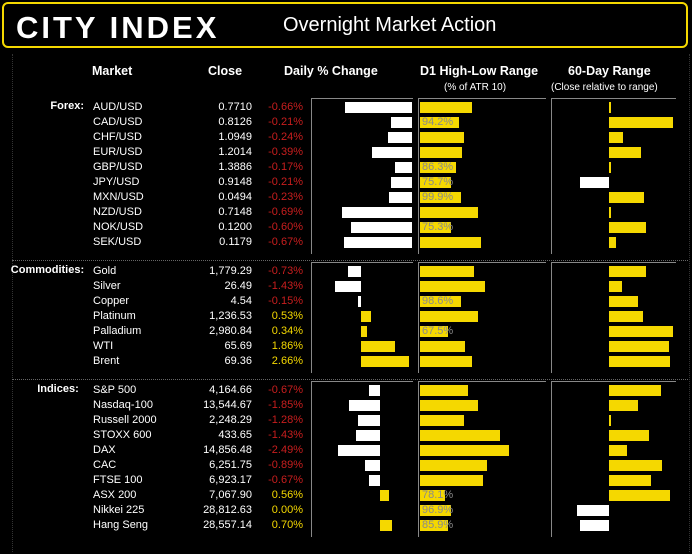  What do you see at coordinates (285, 212) in the screenshot?
I see `daily-change-value: -0.69%` at bounding box center [285, 212].